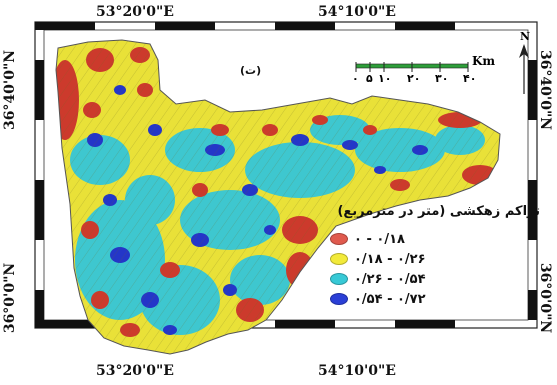  I want to click on coord-top-left: 53°20'0"E, so click(135, 12).